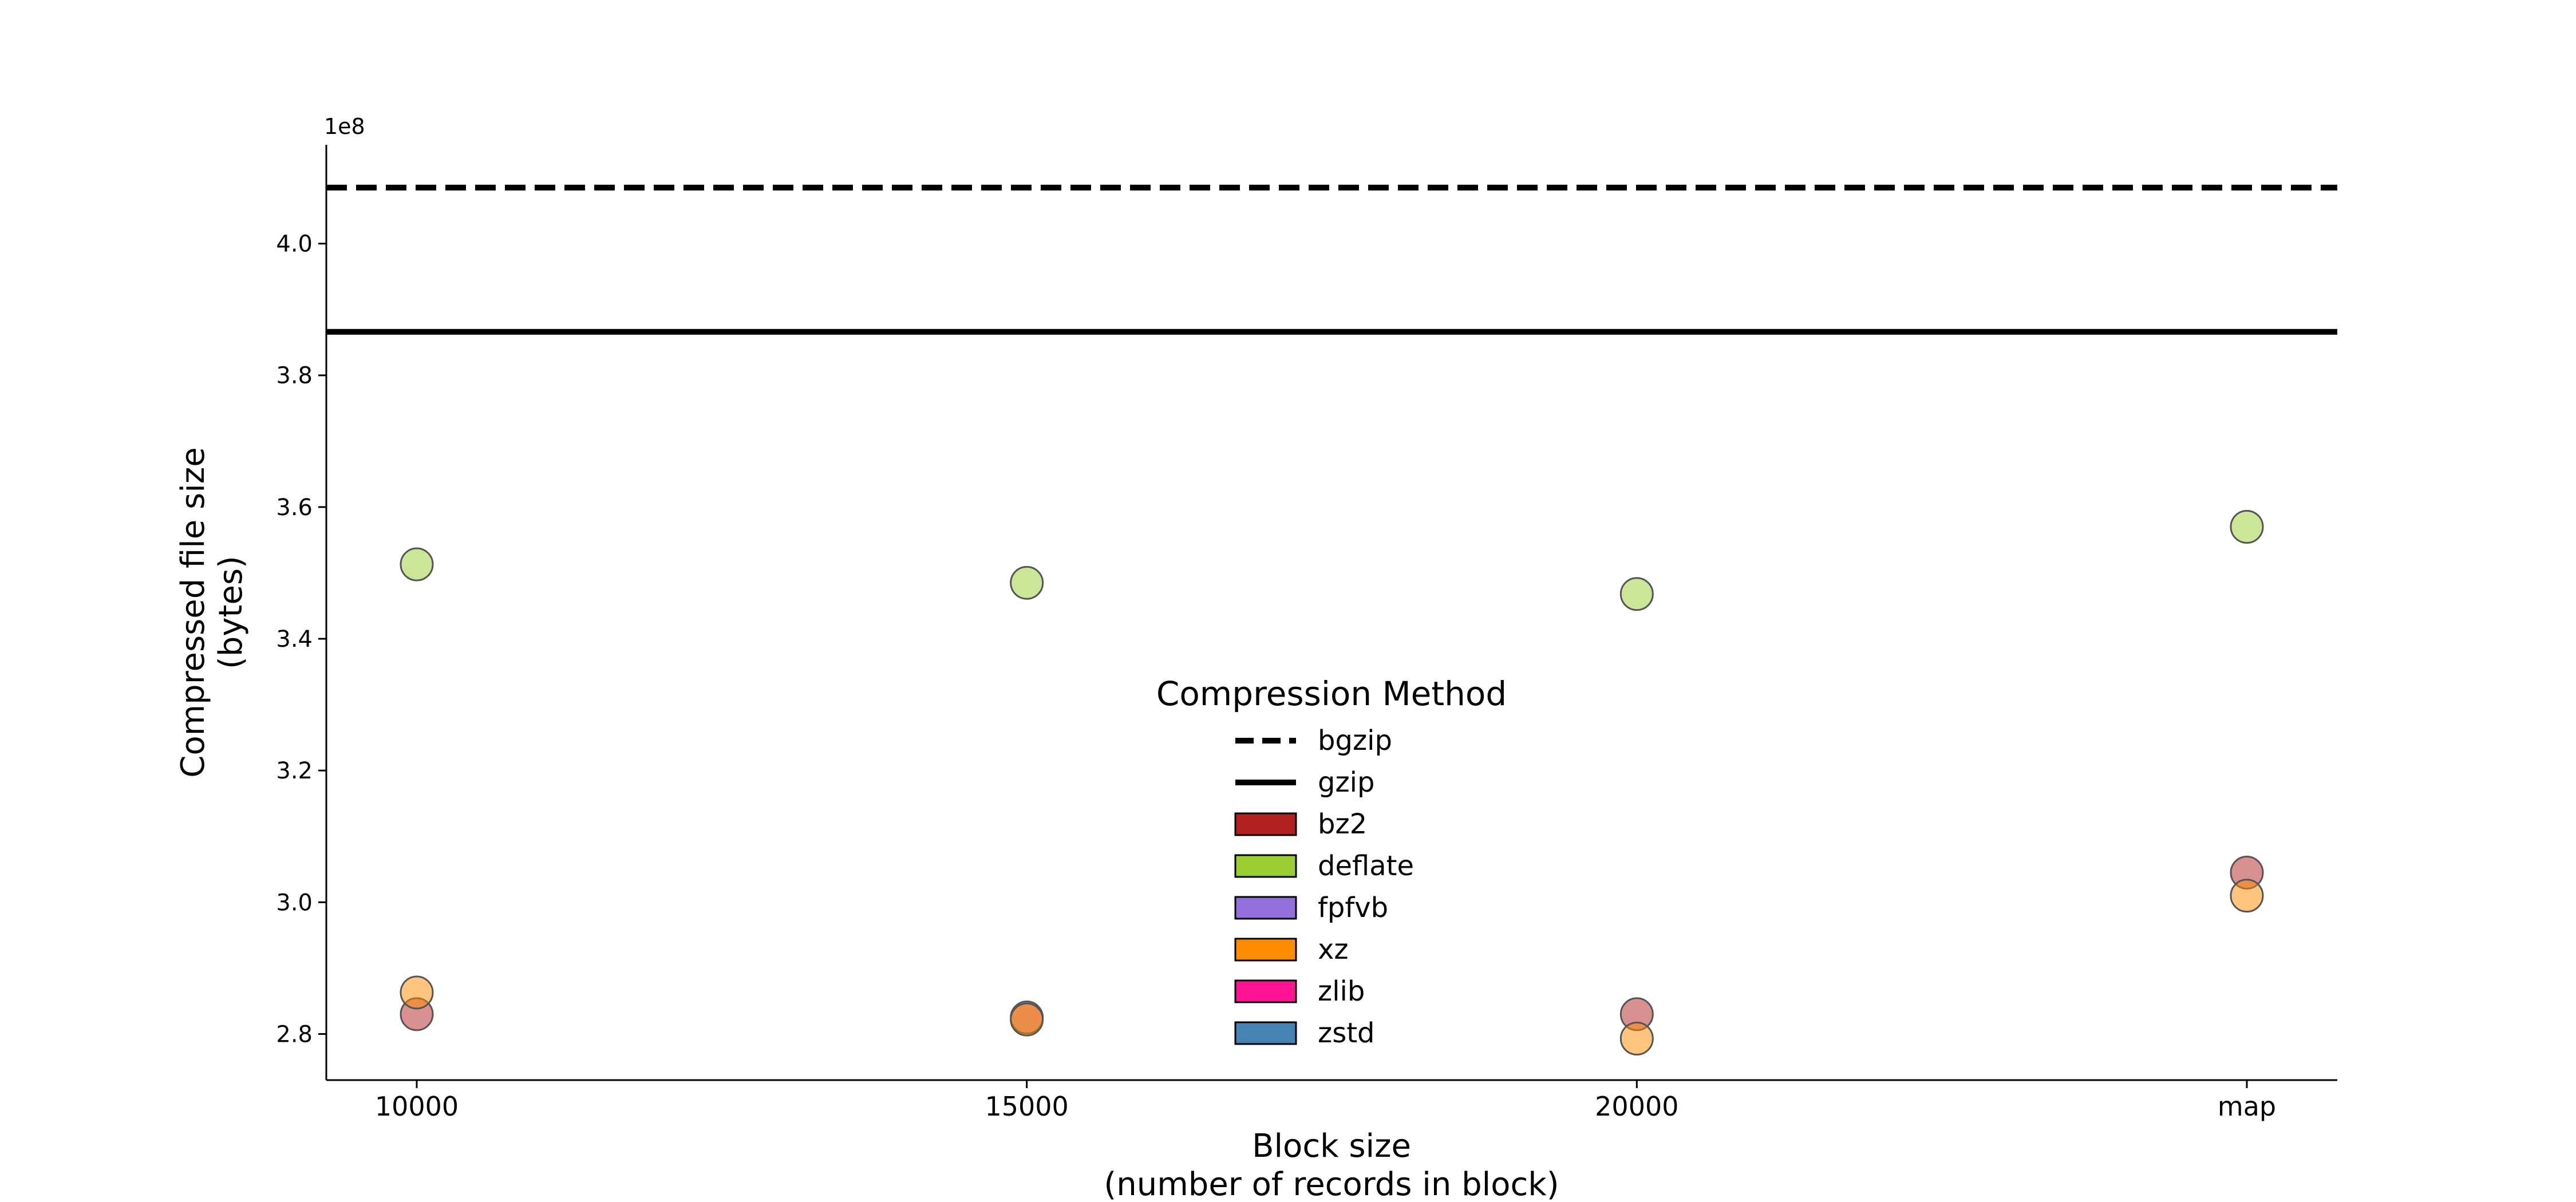  What do you see at coordinates (1299, 991) in the screenshot?
I see `legend-item-zlib: zlib` at bounding box center [1299, 991].